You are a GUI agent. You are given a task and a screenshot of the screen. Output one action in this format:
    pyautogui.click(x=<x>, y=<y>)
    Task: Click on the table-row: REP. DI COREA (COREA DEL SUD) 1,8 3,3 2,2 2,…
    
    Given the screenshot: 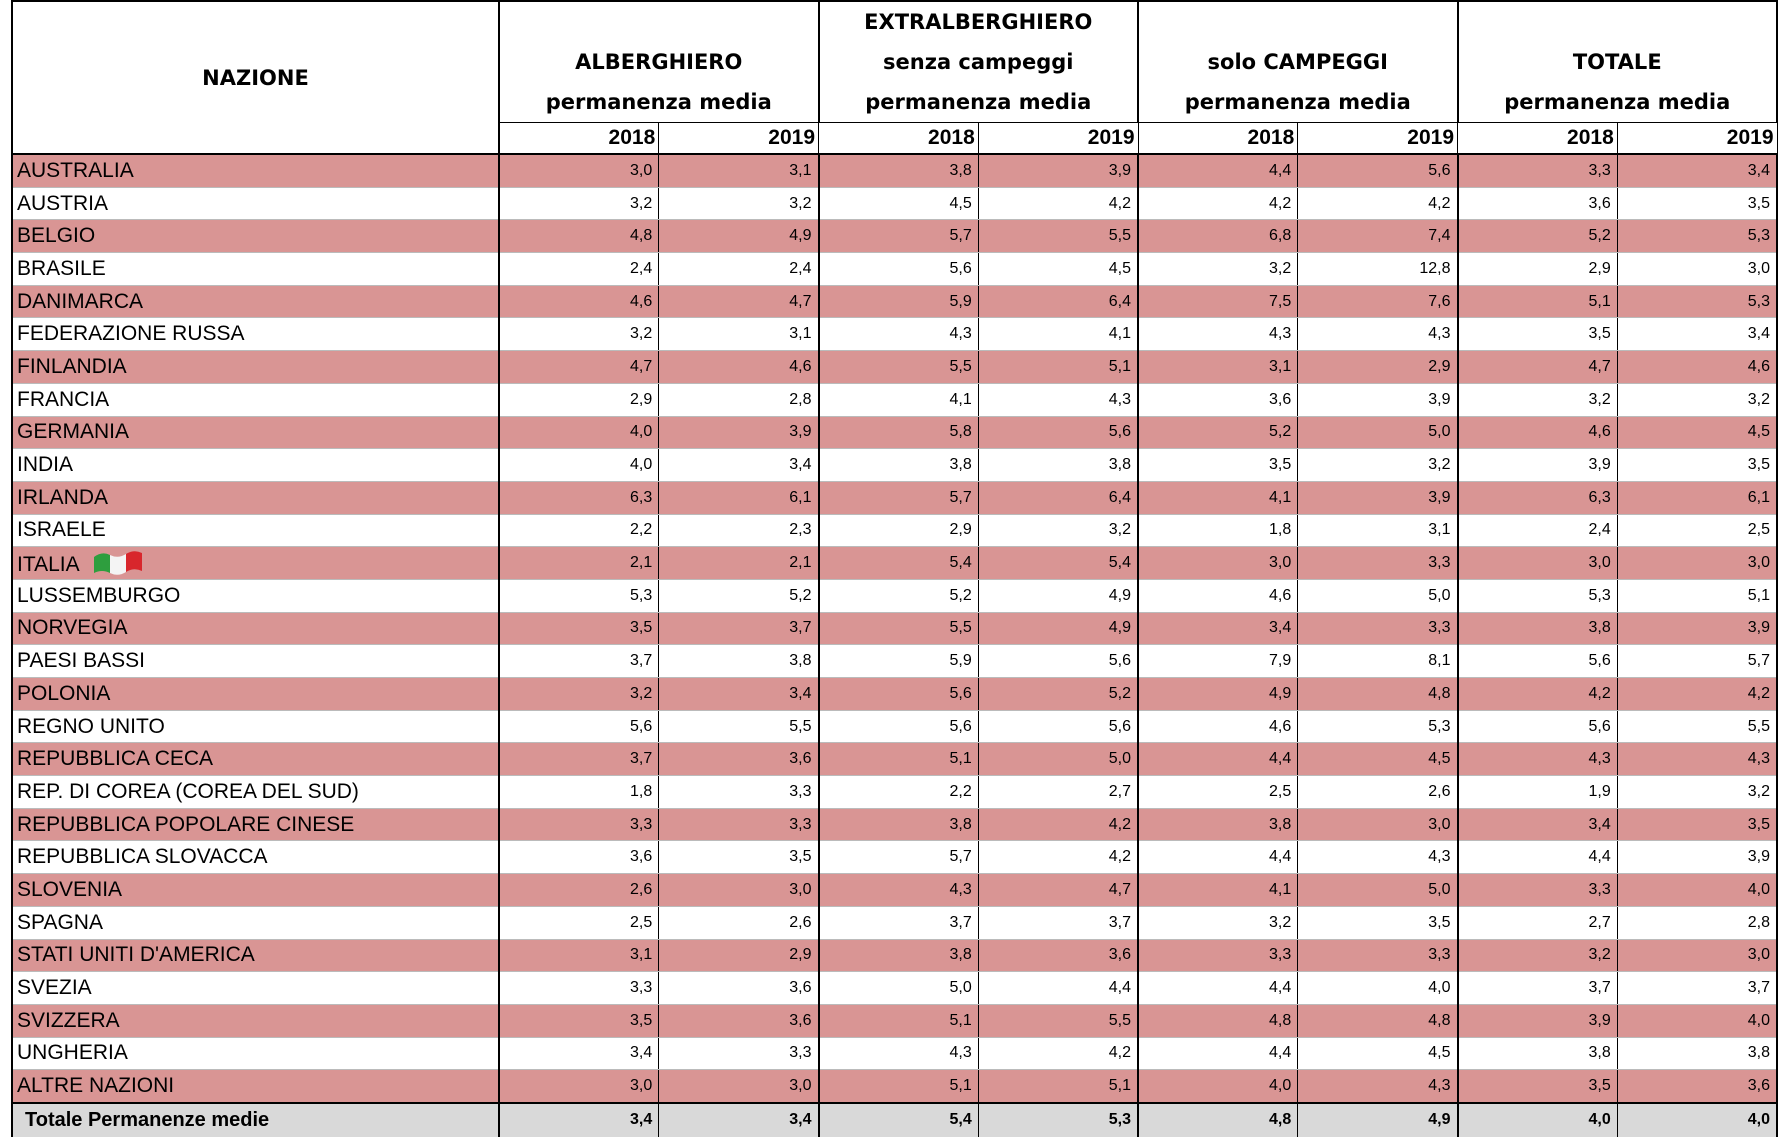 What is the action you would take?
    pyautogui.click(x=894, y=792)
    